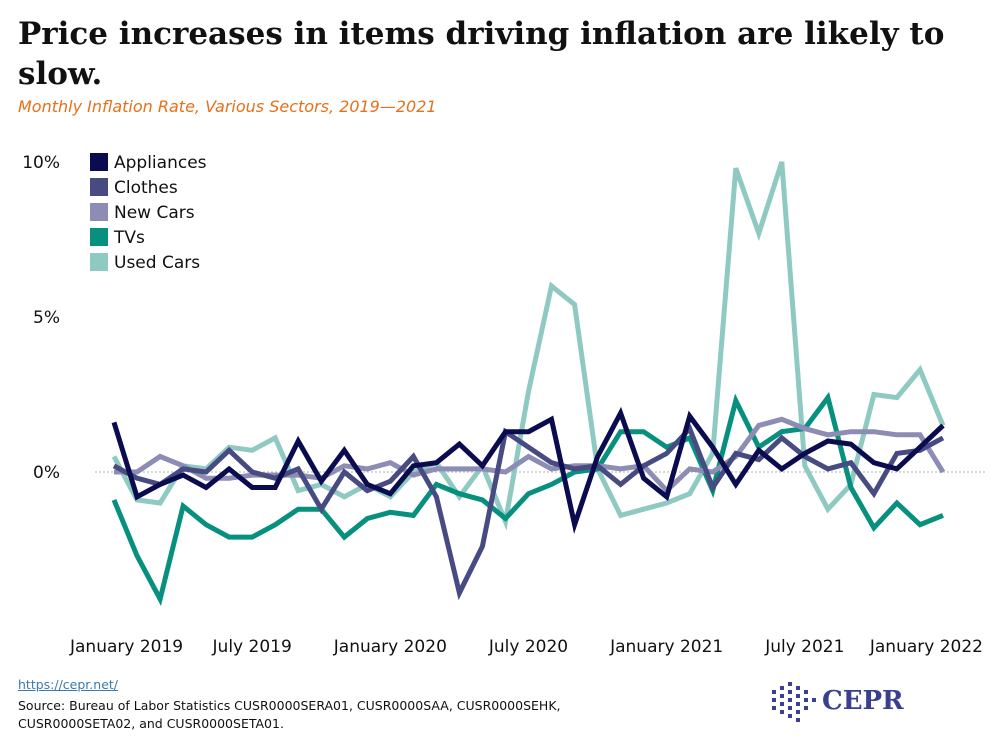 This screenshot has height=749, width=999. Describe the element at coordinates (154, 213) in the screenshot. I see `legend-label: New Cars` at that location.